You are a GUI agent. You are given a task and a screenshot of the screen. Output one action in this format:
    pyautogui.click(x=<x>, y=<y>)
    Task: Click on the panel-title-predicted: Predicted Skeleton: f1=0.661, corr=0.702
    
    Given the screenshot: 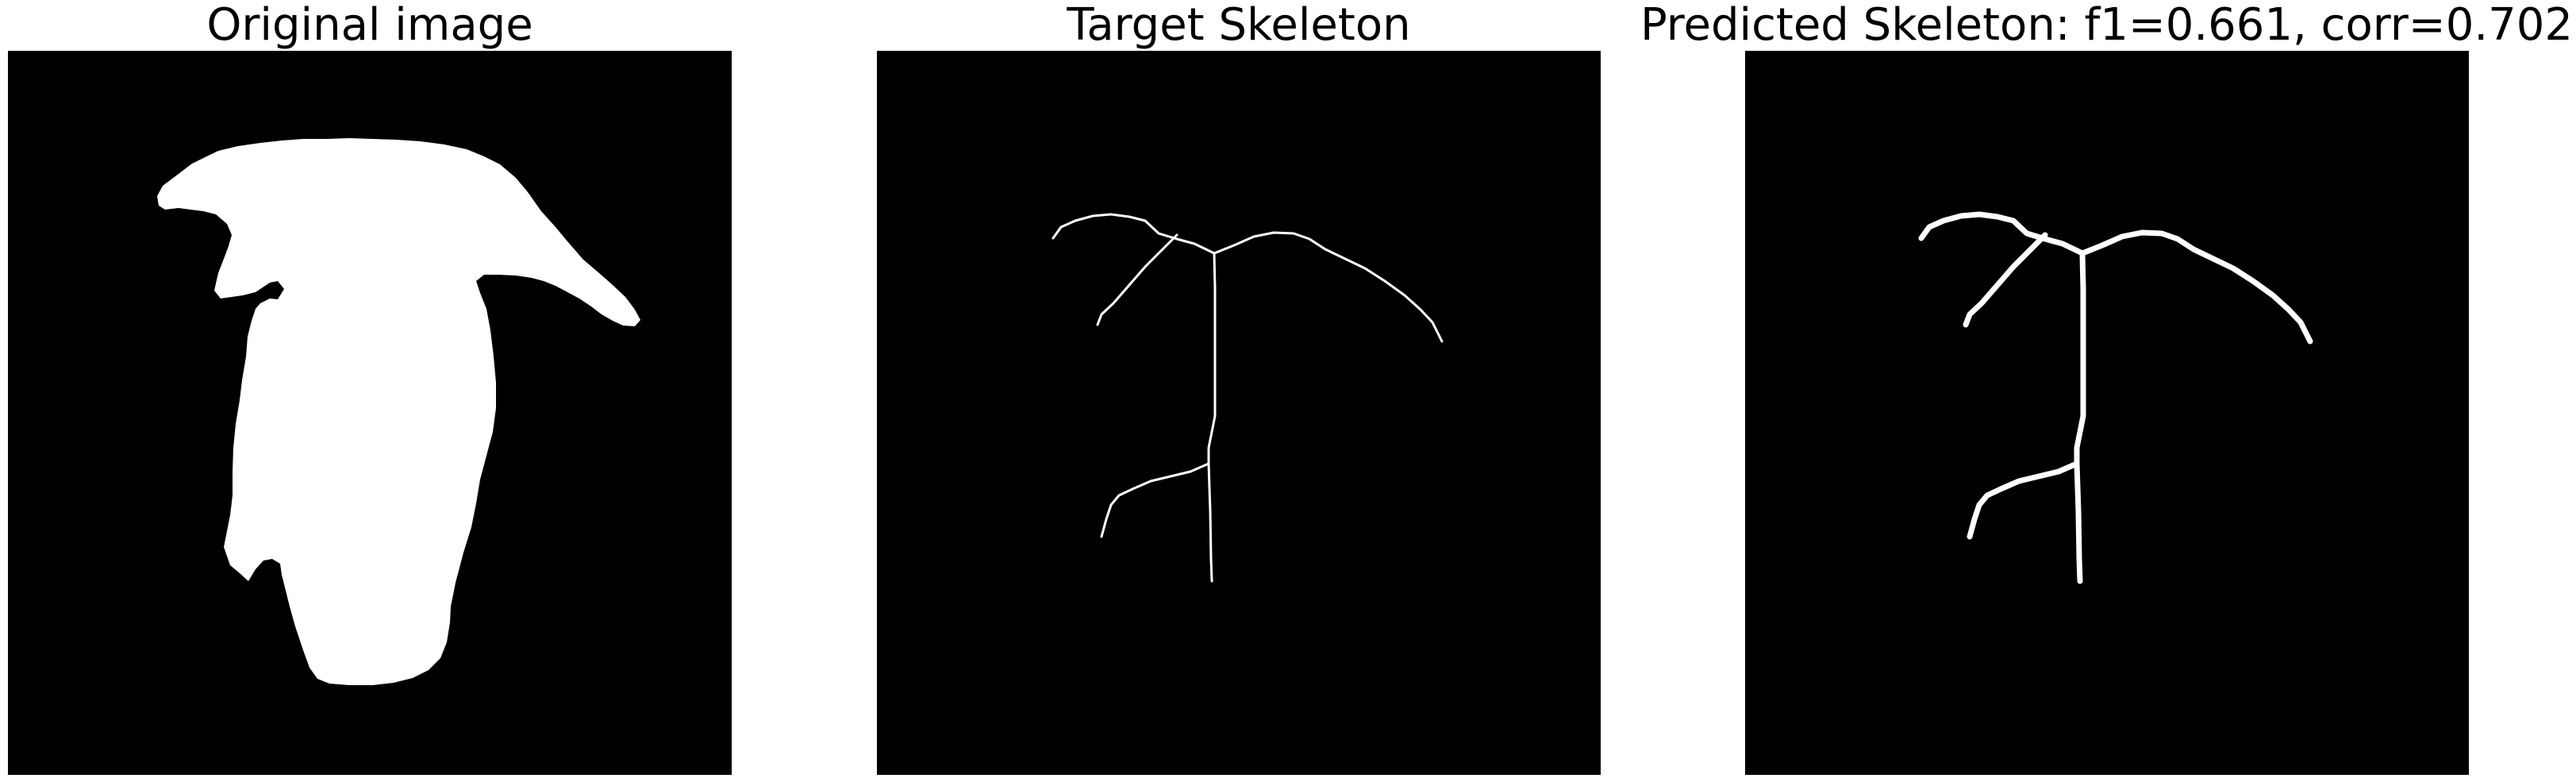 What is the action you would take?
    pyautogui.click(x=2106, y=25)
    